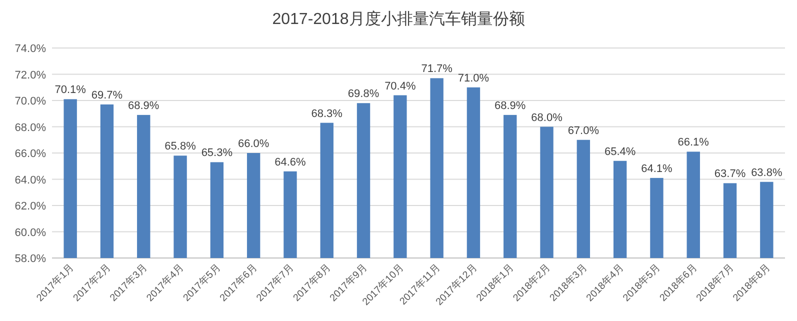  I want to click on y-tick-label: 68.0%, so click(30, 128).